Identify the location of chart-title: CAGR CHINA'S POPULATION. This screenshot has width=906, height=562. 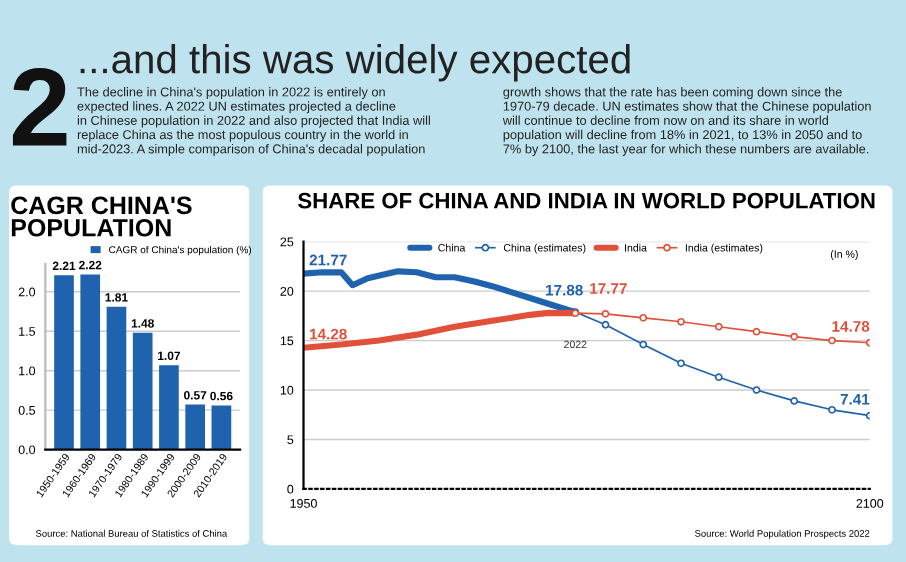
(101, 216).